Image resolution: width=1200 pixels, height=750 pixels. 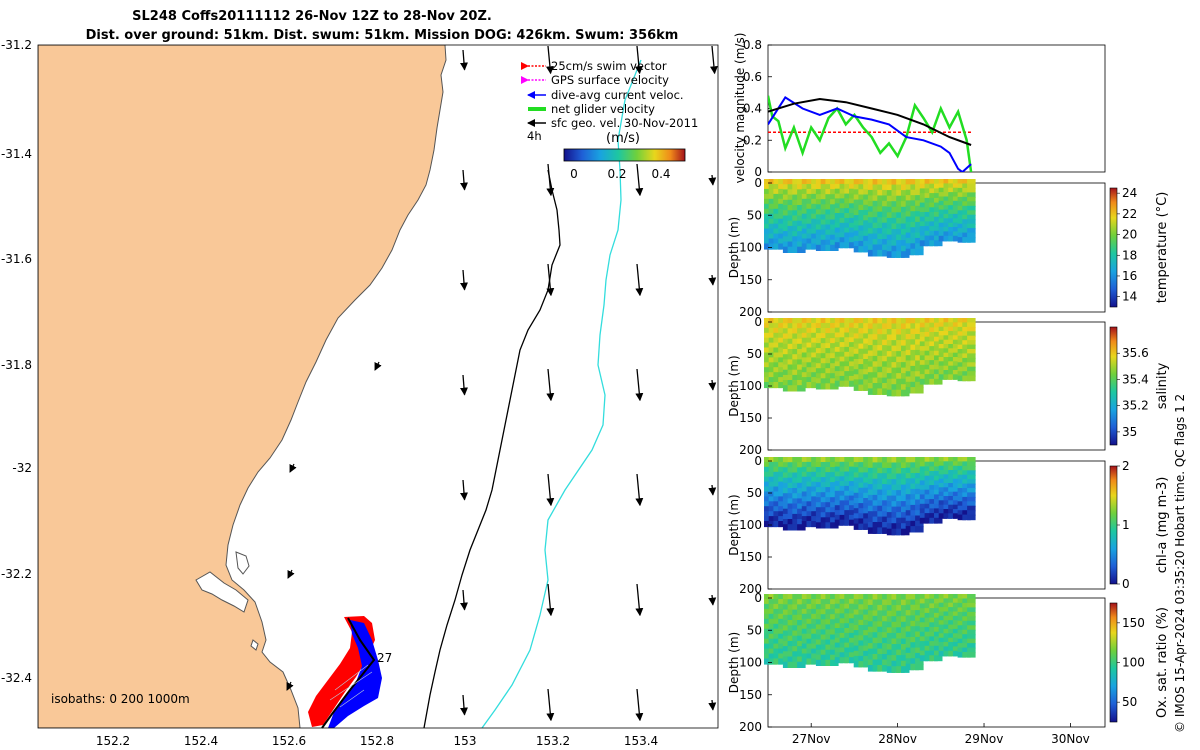 What do you see at coordinates (750, 557) in the screenshot?
I see `section-y-tick: 150` at bounding box center [750, 557].